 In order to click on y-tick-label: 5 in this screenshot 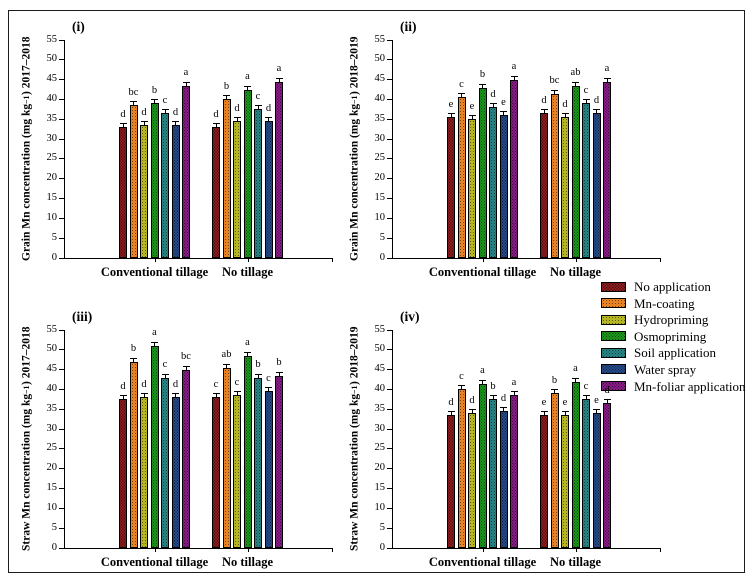, I will do `click(54, 237)`.